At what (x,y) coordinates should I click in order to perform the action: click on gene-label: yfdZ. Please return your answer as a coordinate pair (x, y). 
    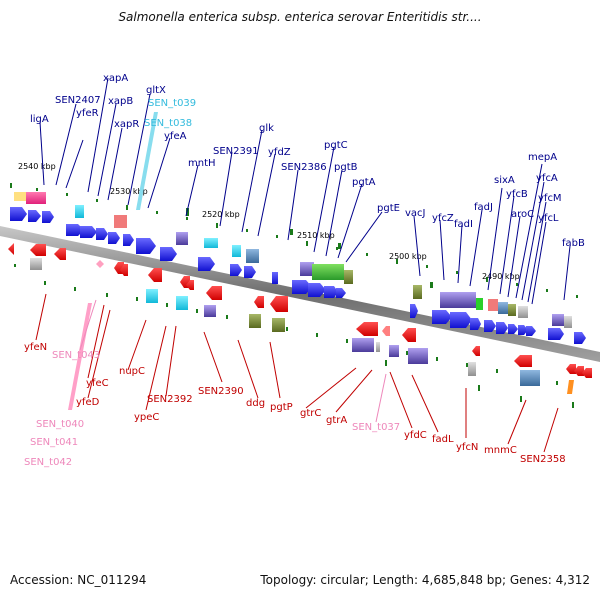
    Looking at the image, I should click on (279, 152).